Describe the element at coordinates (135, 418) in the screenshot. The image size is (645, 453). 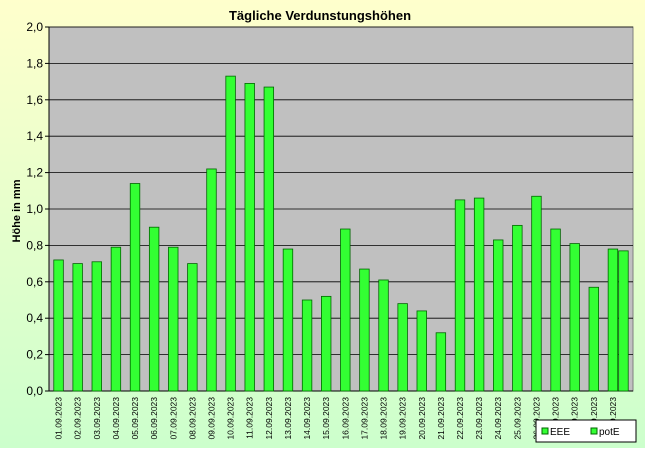
I see `x-tick-label: 05.09.2023` at that location.